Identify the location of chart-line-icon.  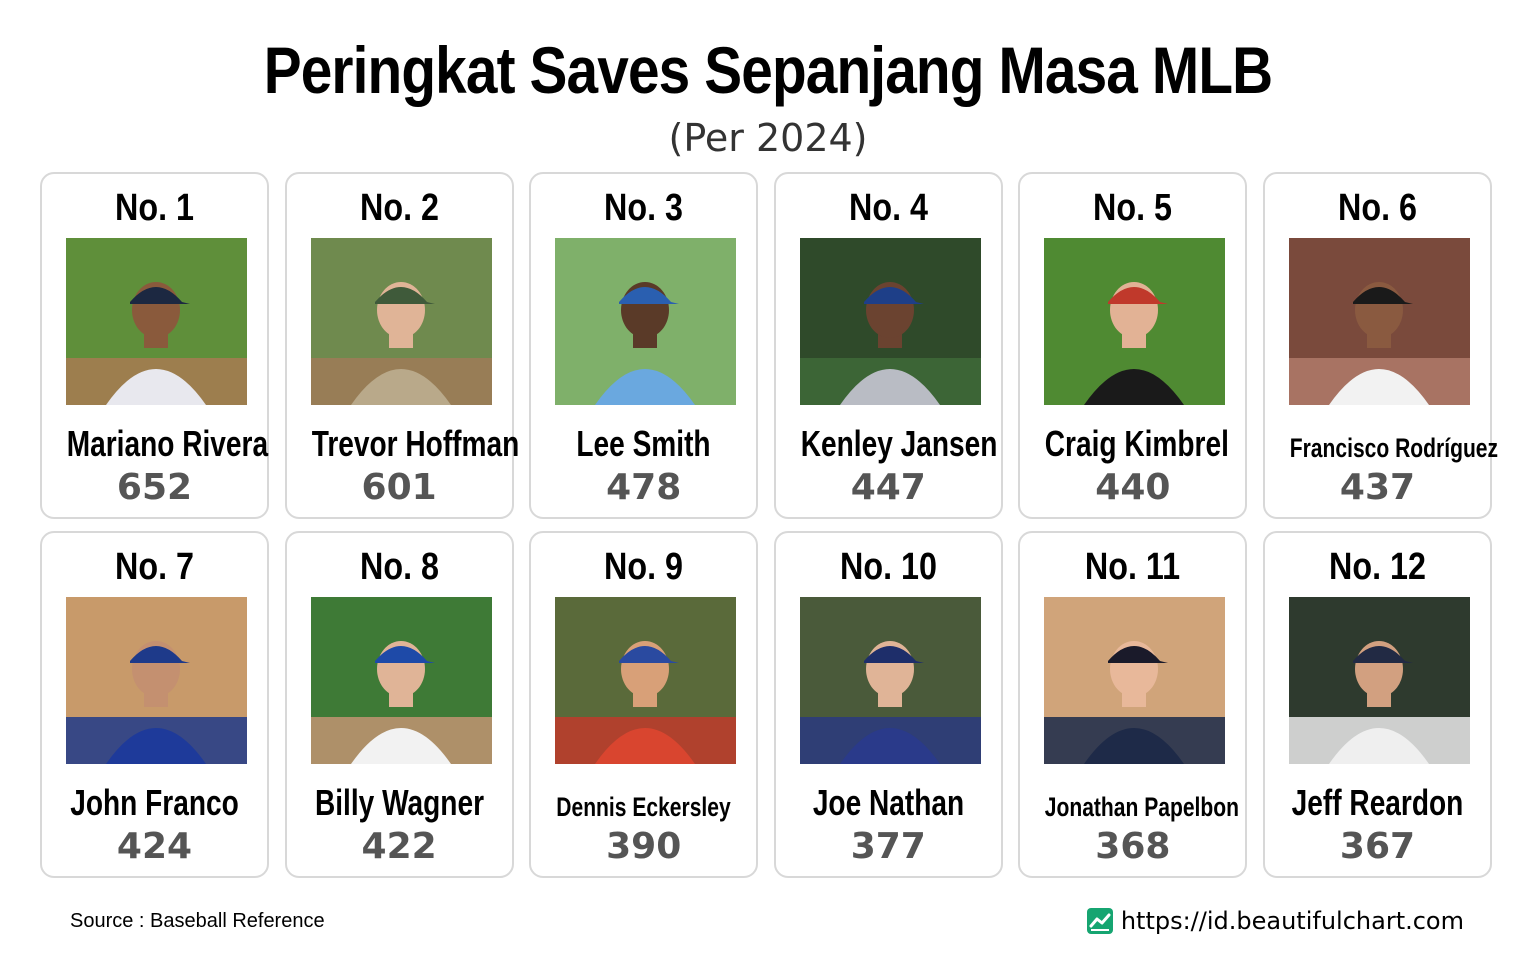
(1099, 921).